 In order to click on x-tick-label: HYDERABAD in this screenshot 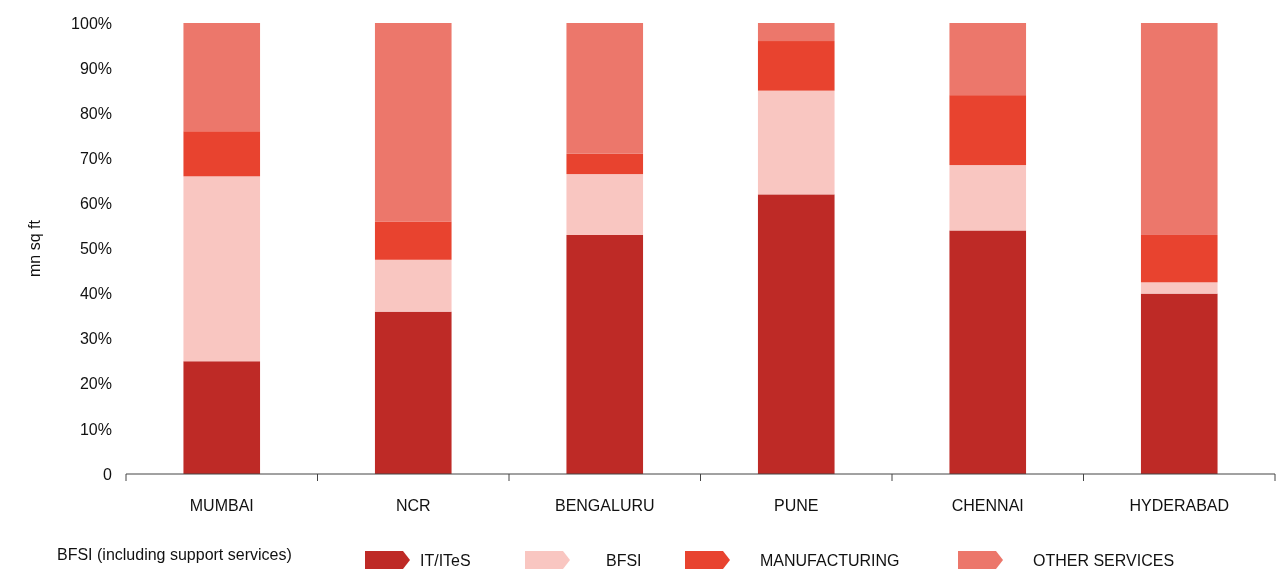, I will do `click(1179, 506)`.